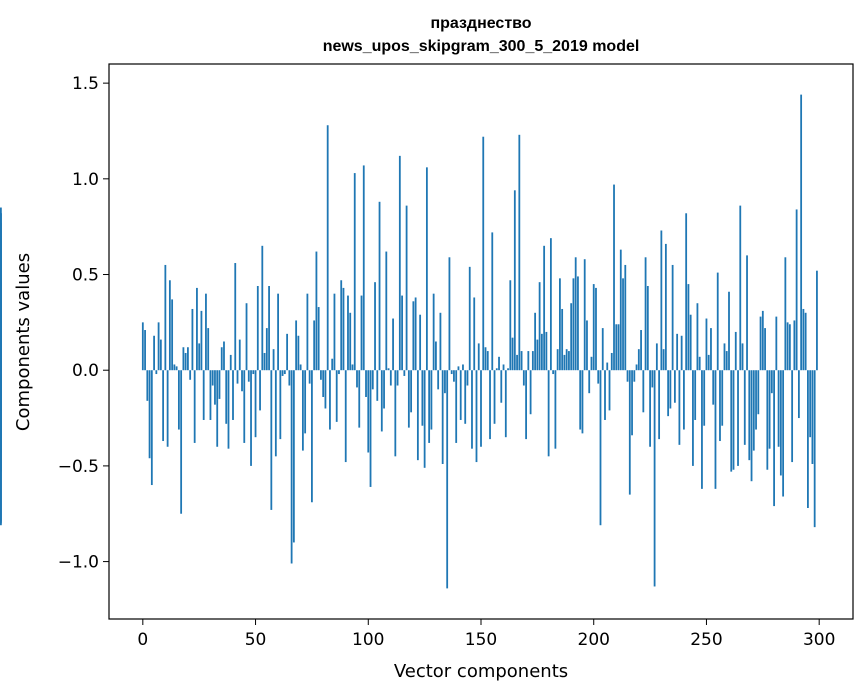 Image resolution: width=867 pixels, height=696 pixels. I want to click on x-axis-ticks: 0 50 100 150 200 250 300, so click(486, 634).